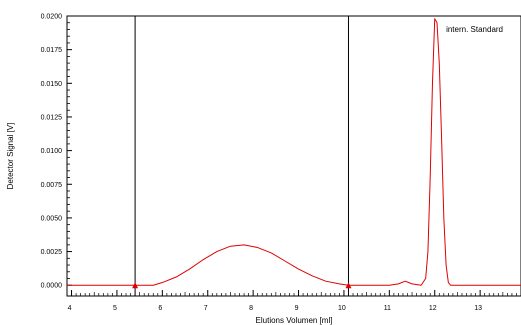 Image resolution: width=521 pixels, height=325 pixels. Describe the element at coordinates (433, 308) in the screenshot. I see `x-tick-label: 12` at that location.